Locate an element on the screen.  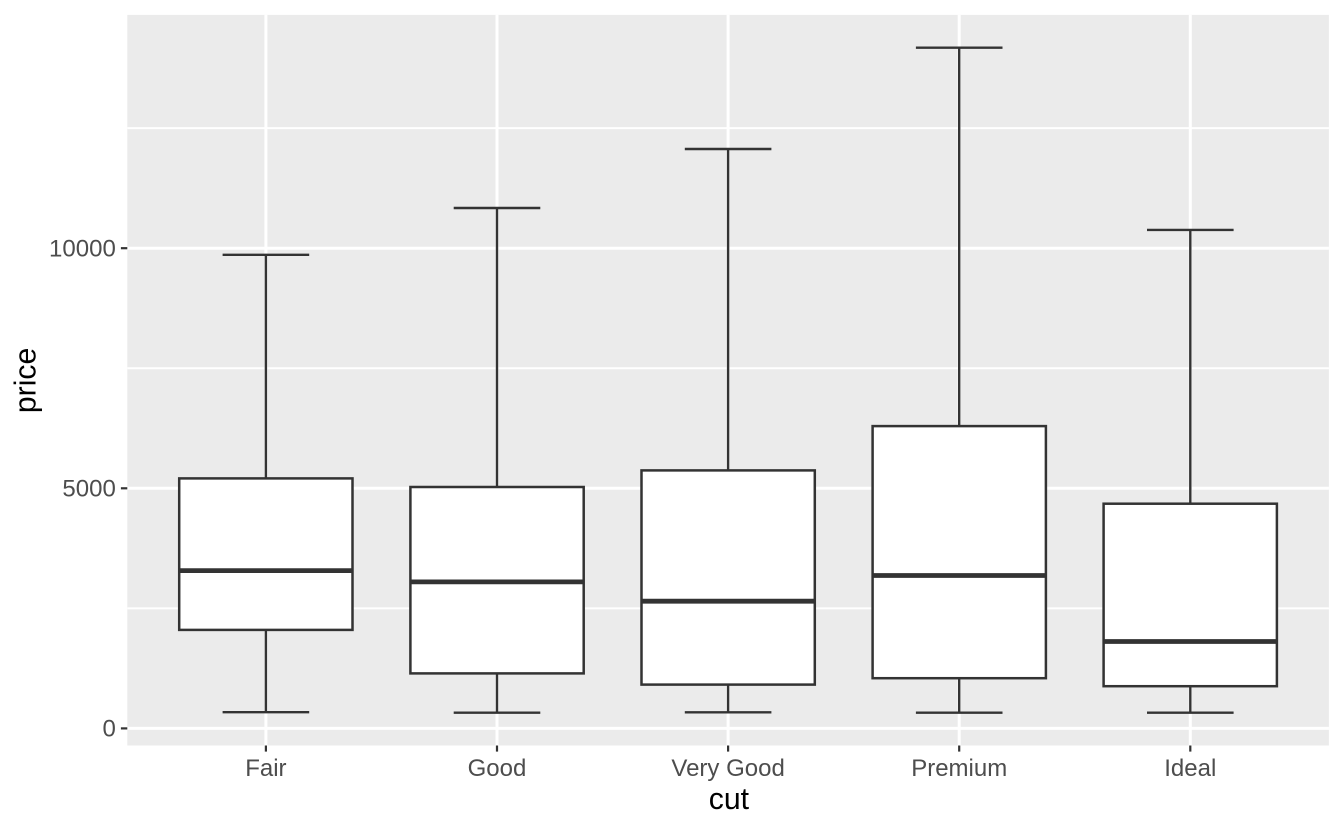
svg-text: 5000 is located at coordinates (88, 489).